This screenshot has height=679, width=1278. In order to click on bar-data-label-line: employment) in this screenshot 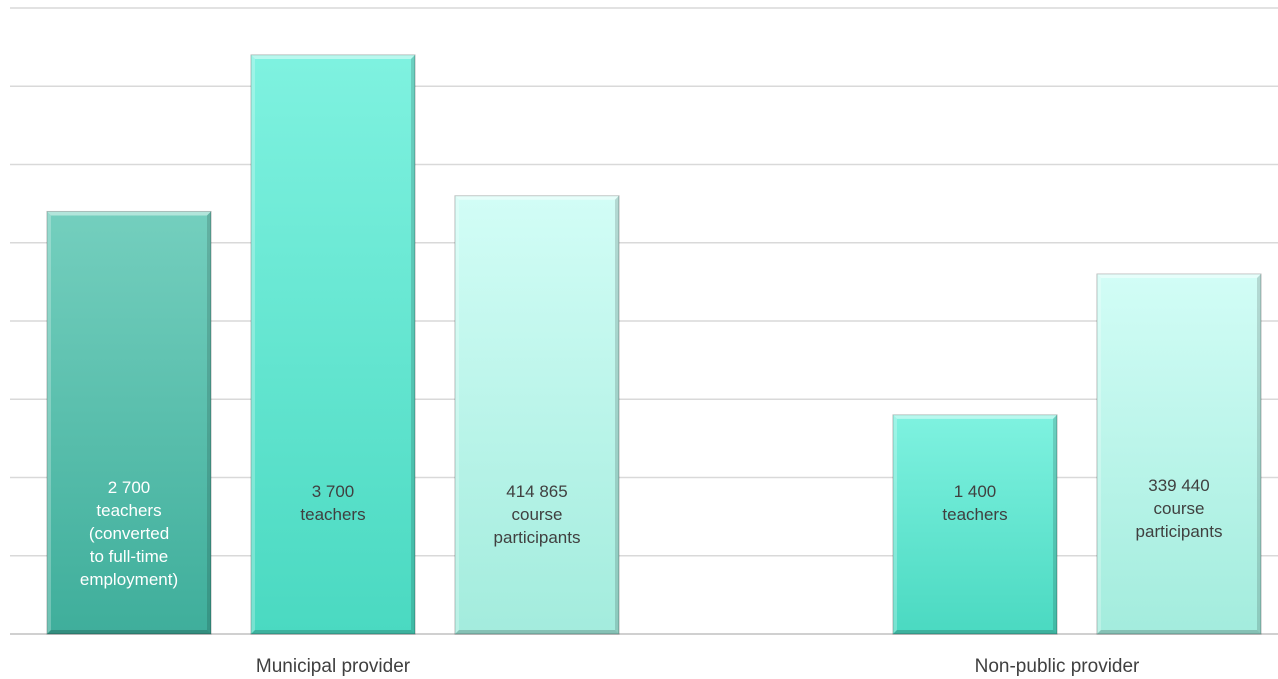, I will do `click(129, 579)`.